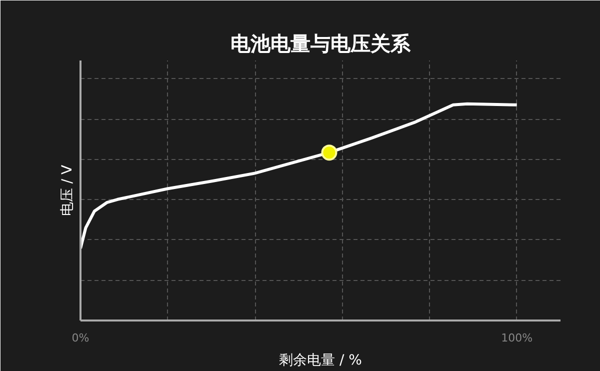 Image resolution: width=600 pixels, height=371 pixels. I want to click on x-tick-label: 0%, so click(81, 338).